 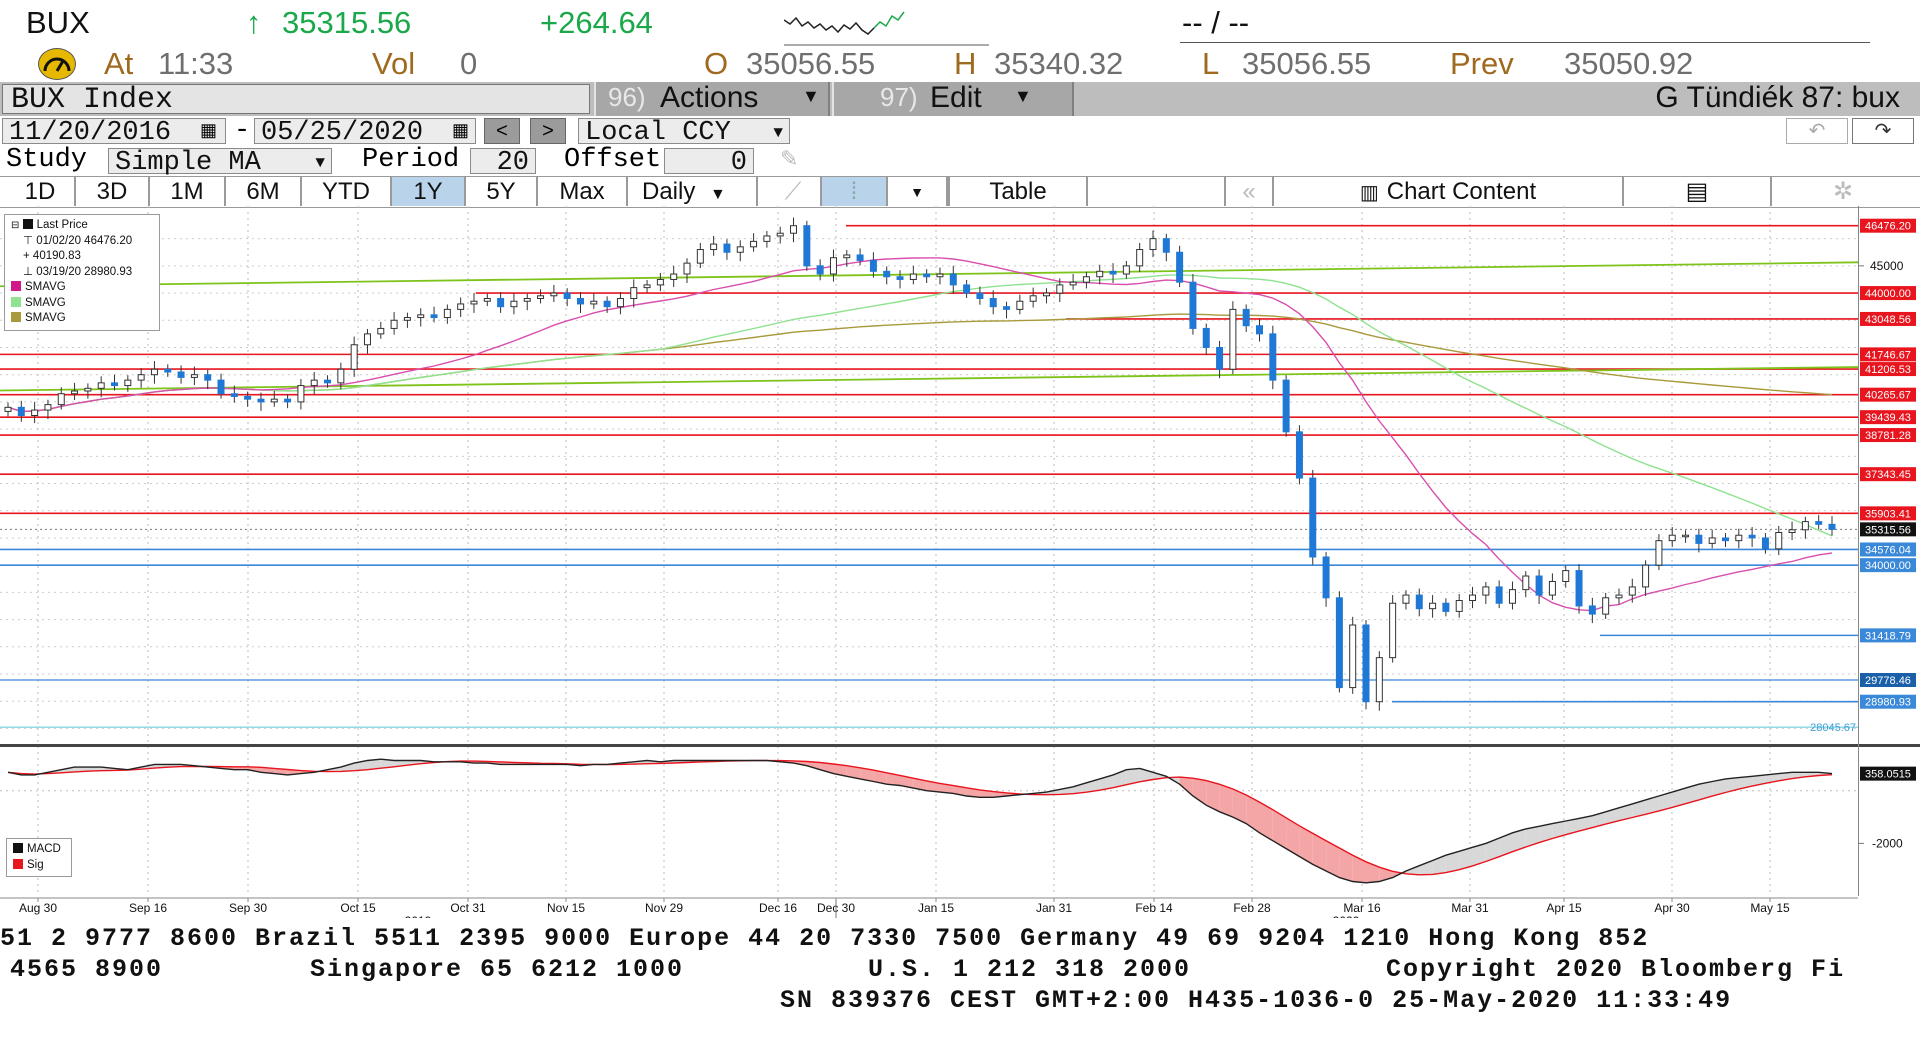 What do you see at coordinates (583, 191) in the screenshot?
I see `tab-max: Max` at bounding box center [583, 191].